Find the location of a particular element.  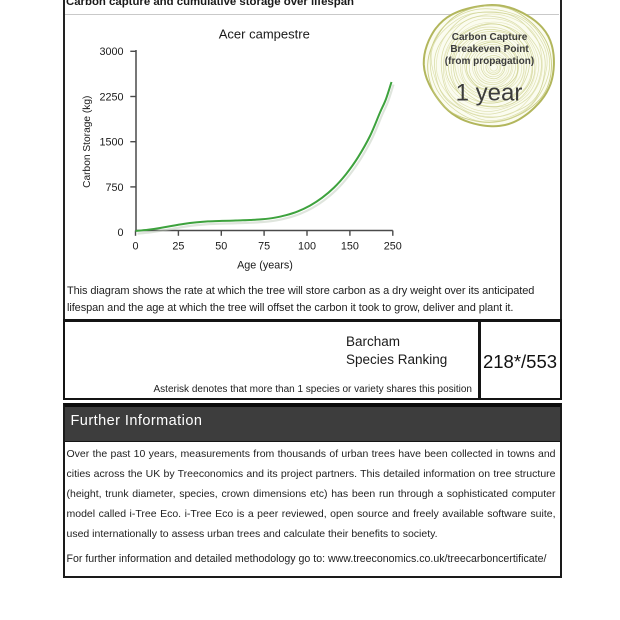

svg-text: 1 year is located at coordinates (489, 92).